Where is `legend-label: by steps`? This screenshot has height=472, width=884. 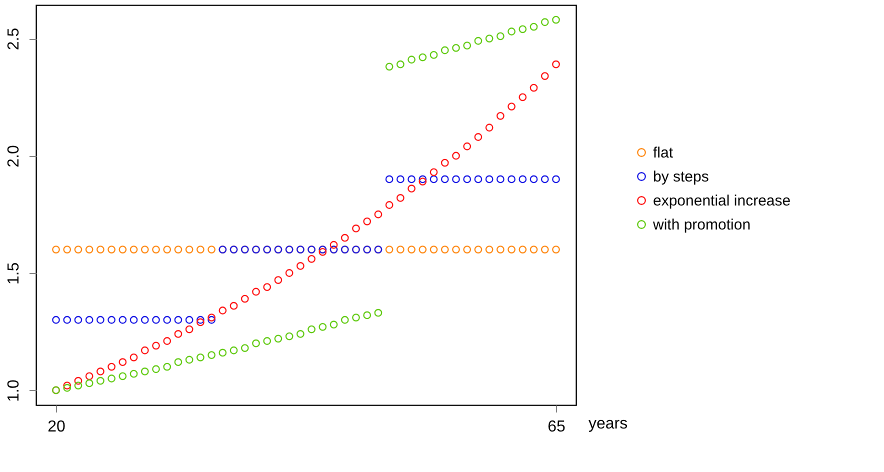
legend-label: by steps is located at coordinates (681, 177).